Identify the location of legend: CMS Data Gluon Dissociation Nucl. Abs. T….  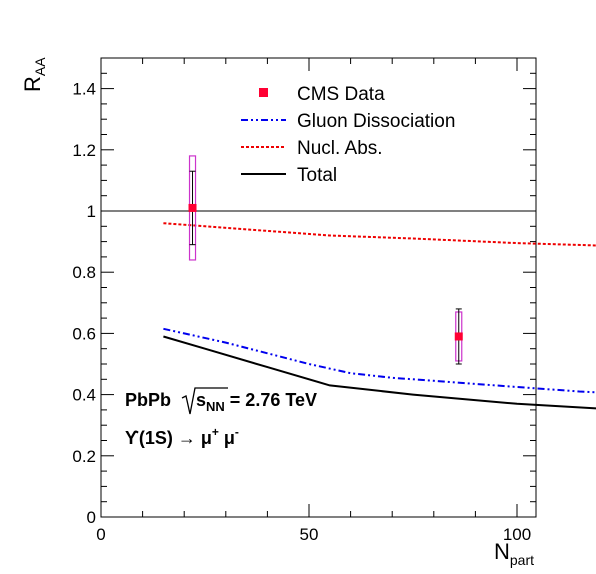
(348, 135).